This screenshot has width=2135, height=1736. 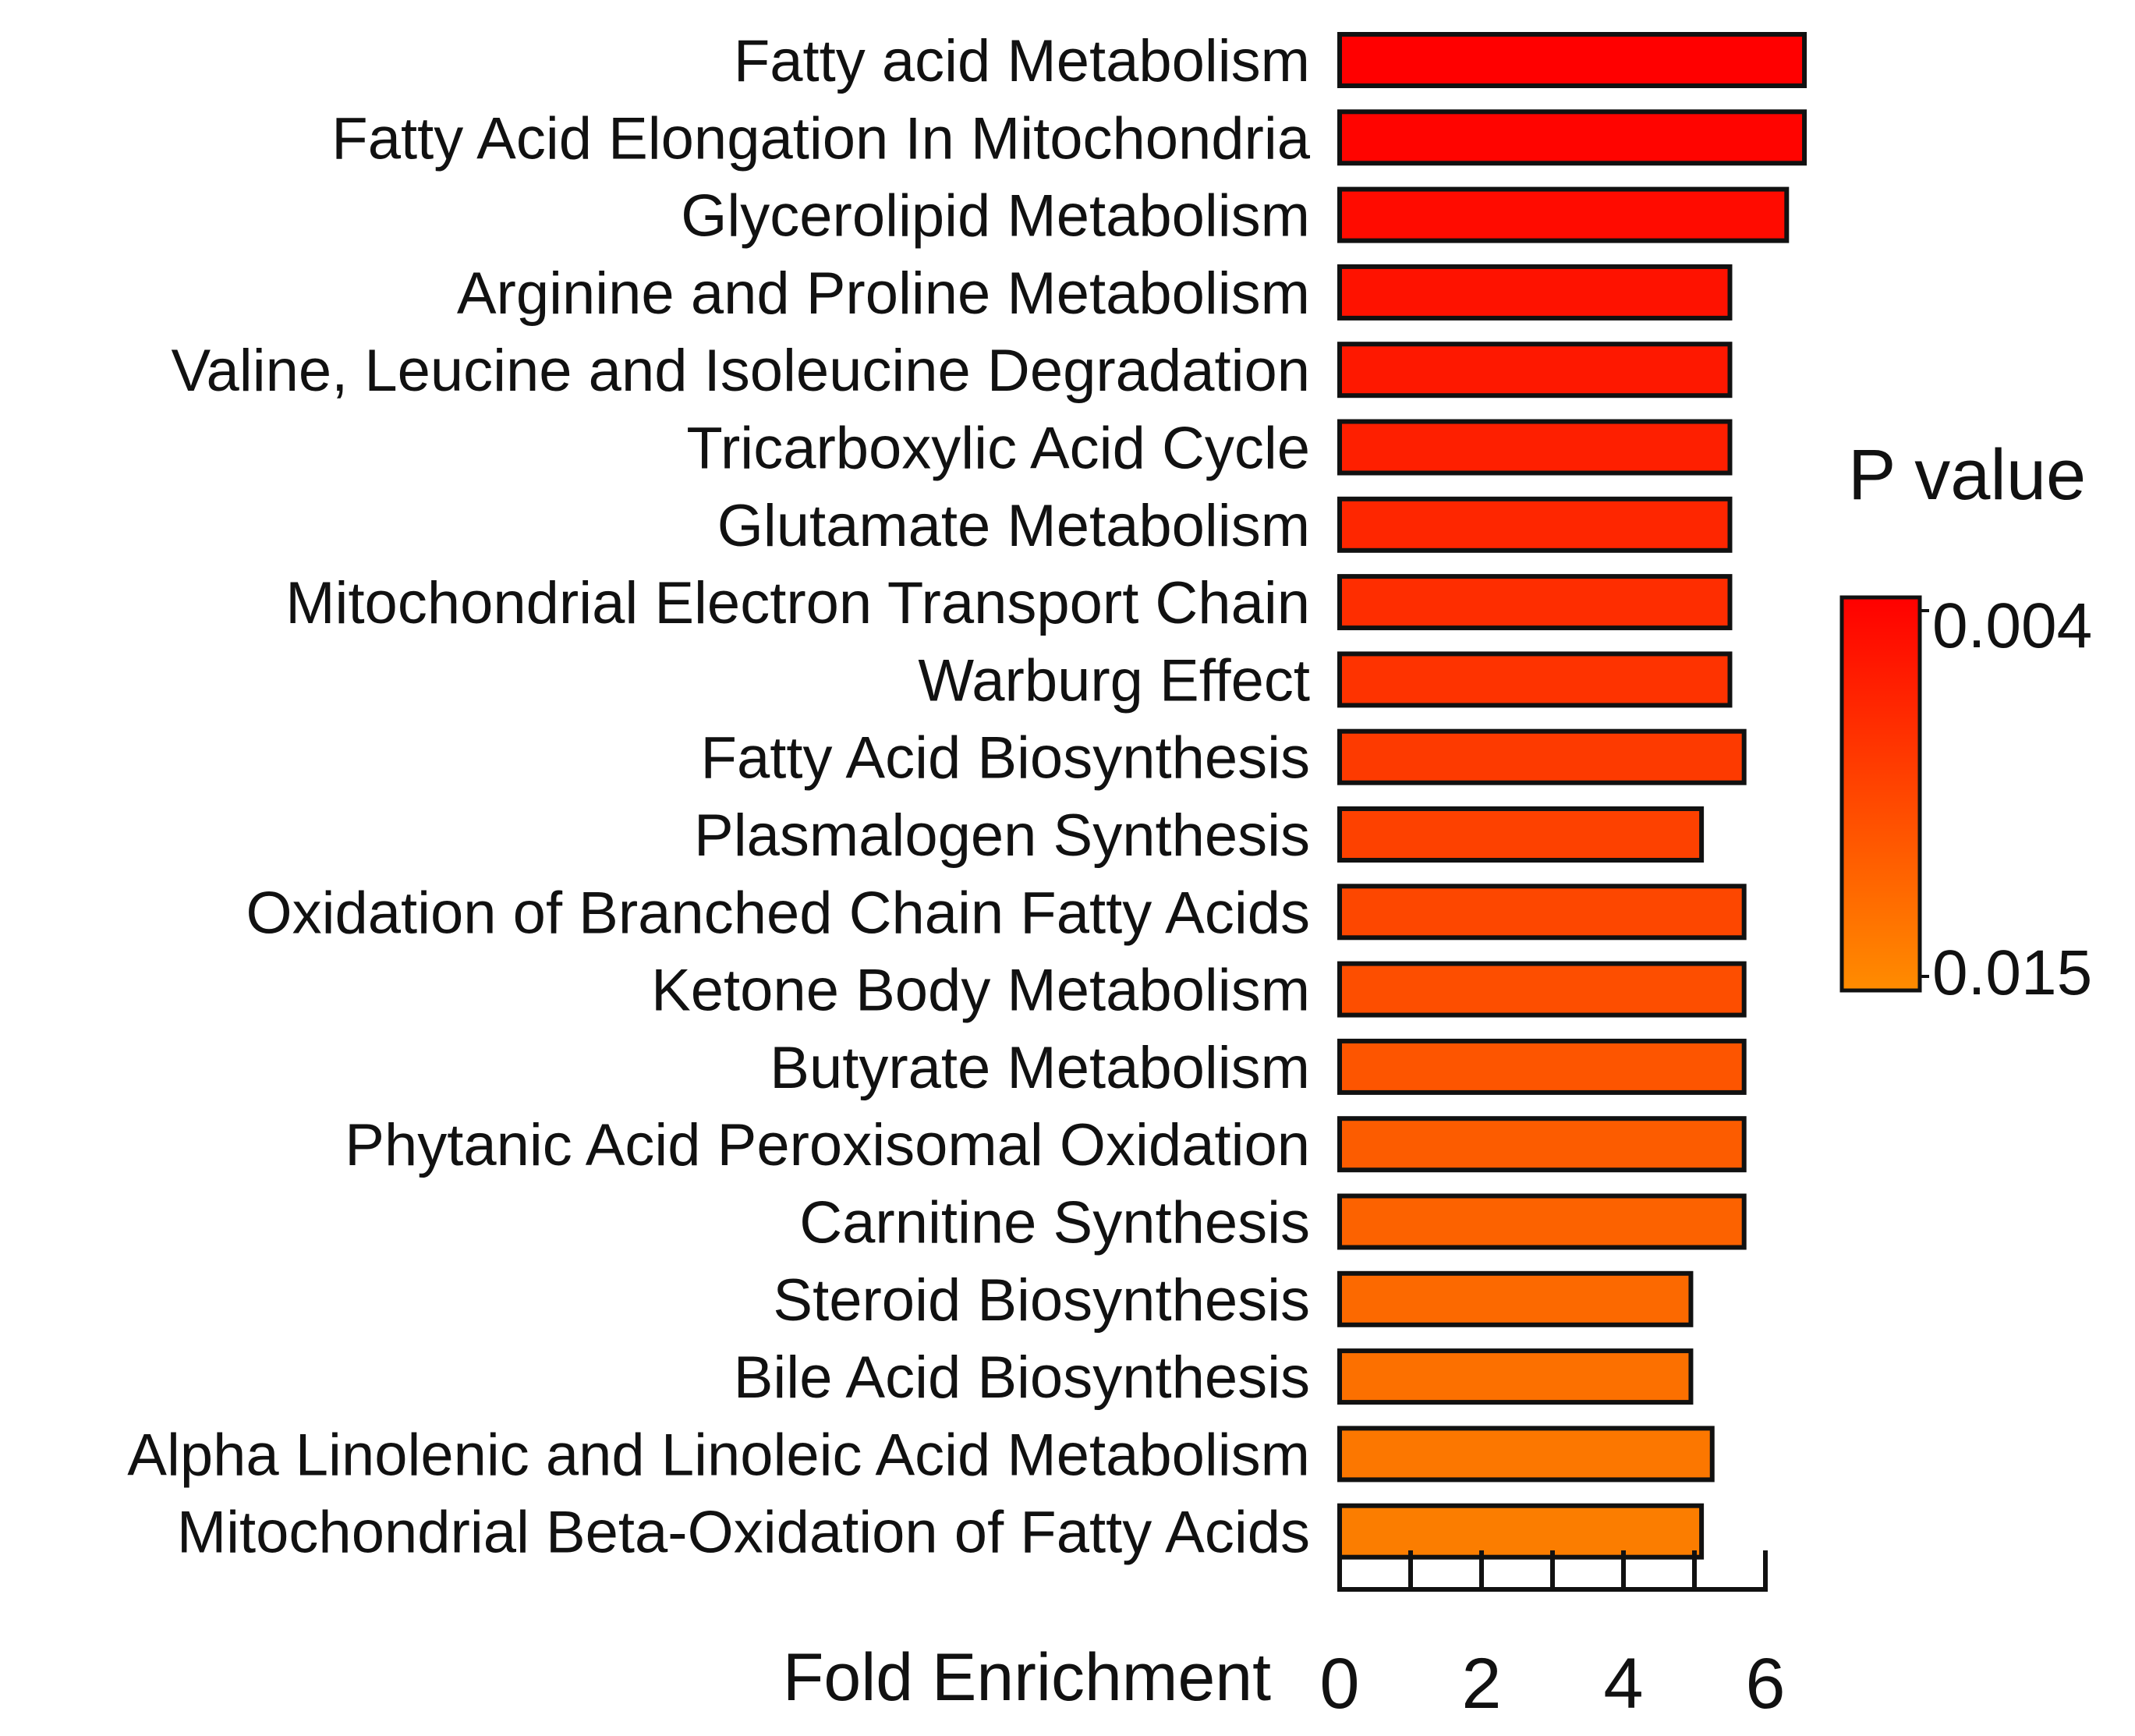 What do you see at coordinates (2012, 972) in the screenshot?
I see `legend-low-label: 0.015` at bounding box center [2012, 972].